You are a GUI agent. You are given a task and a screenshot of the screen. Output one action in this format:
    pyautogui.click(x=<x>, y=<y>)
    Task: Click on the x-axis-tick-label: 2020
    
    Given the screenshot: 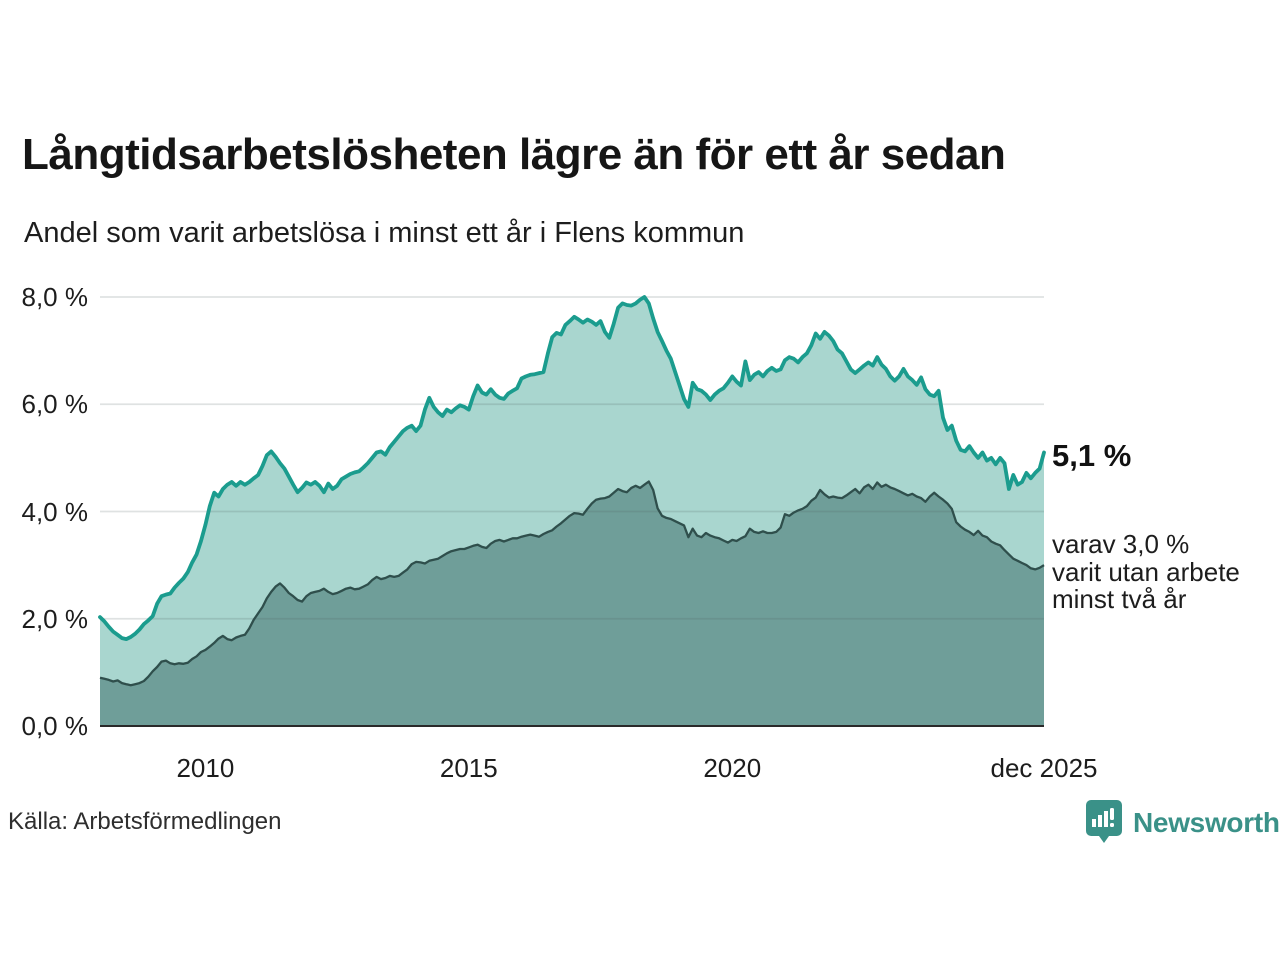 What is the action you would take?
    pyautogui.click(x=732, y=768)
    